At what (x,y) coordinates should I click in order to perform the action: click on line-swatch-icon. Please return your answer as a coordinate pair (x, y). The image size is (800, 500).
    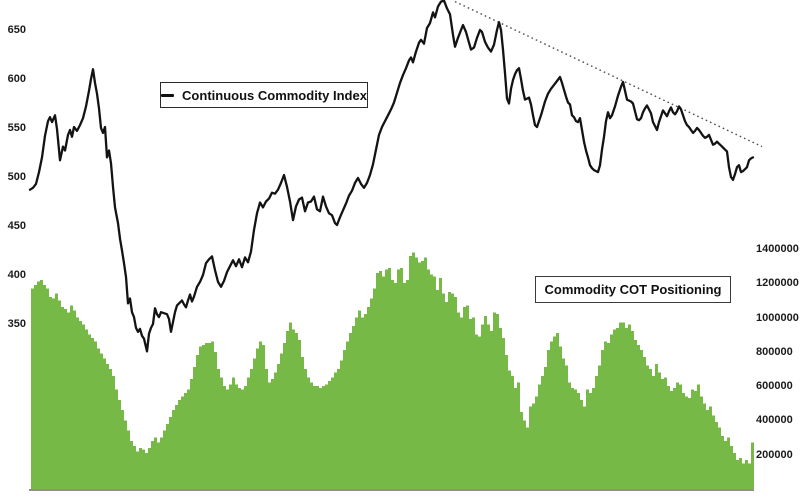
    Looking at the image, I should click on (168, 95).